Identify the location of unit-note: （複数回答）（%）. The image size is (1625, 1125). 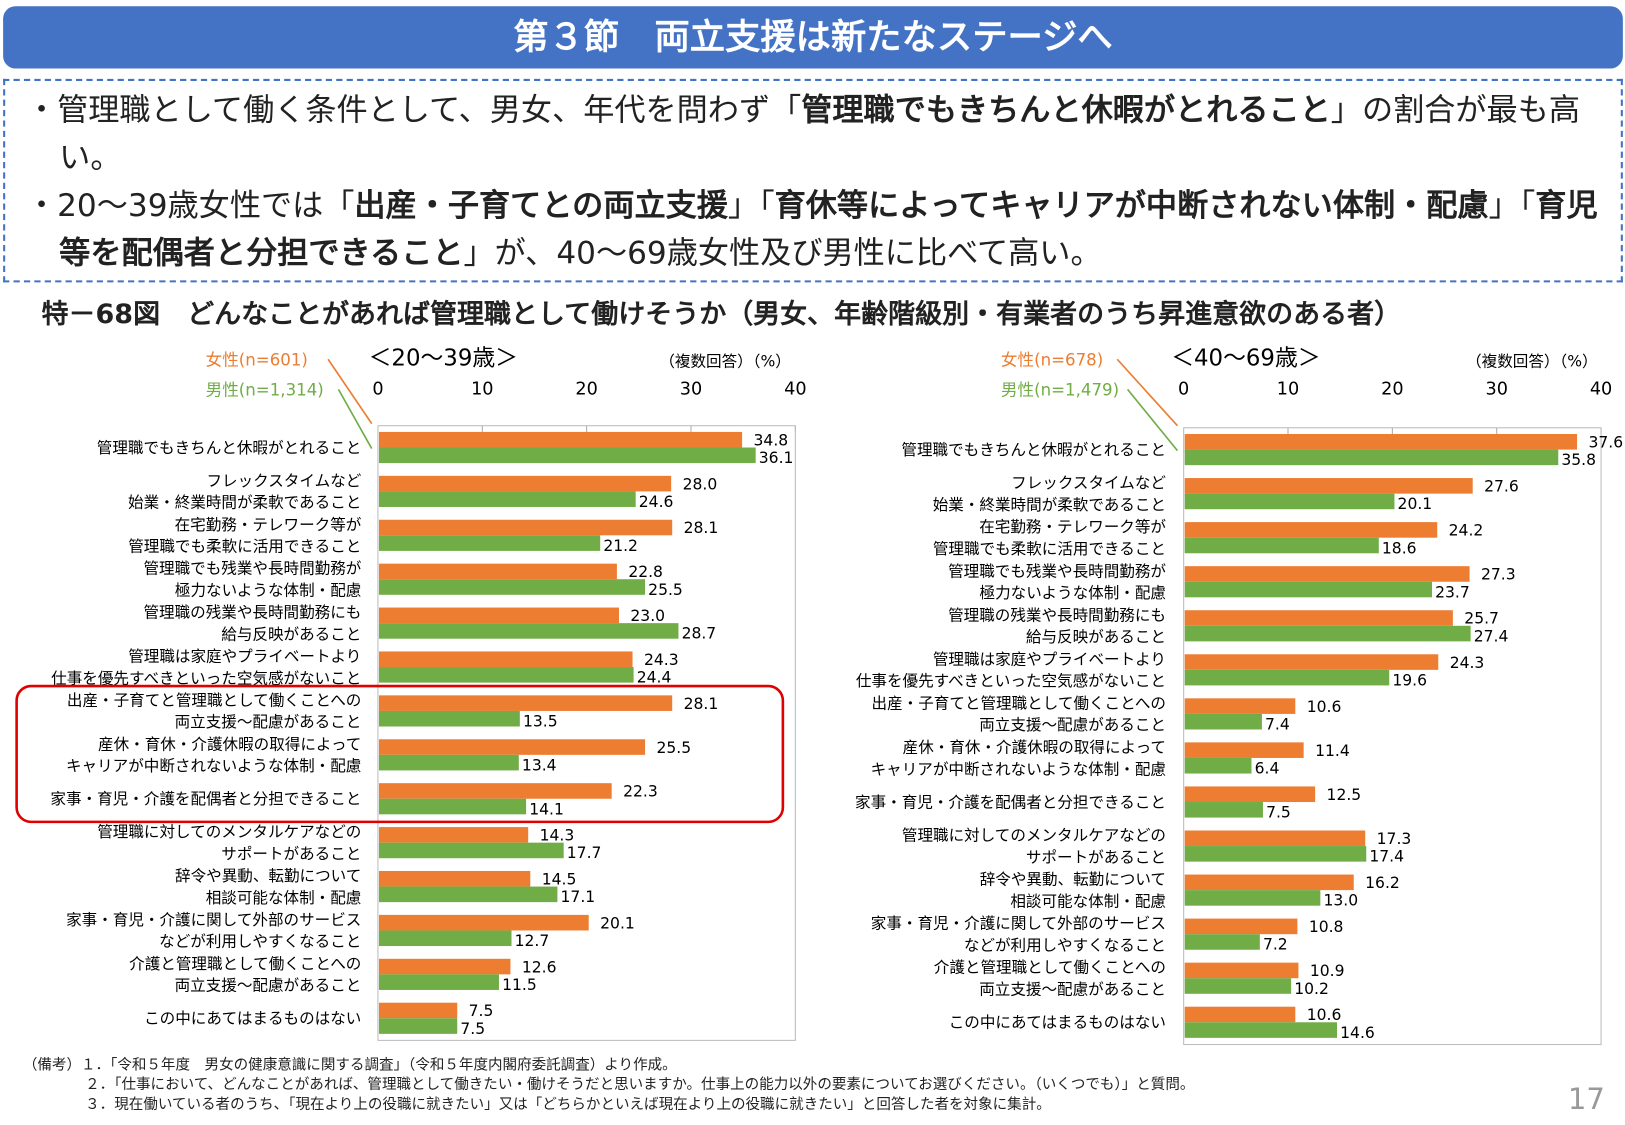
(725, 362).